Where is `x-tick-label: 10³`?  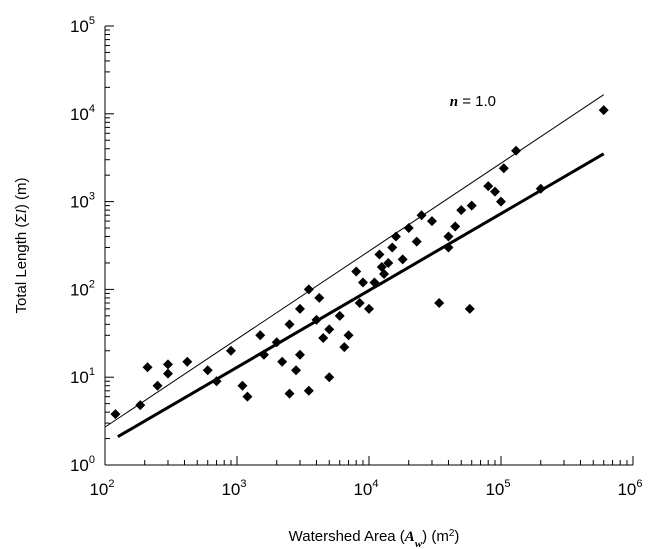 x-tick-label: 10³ is located at coordinates (233, 488).